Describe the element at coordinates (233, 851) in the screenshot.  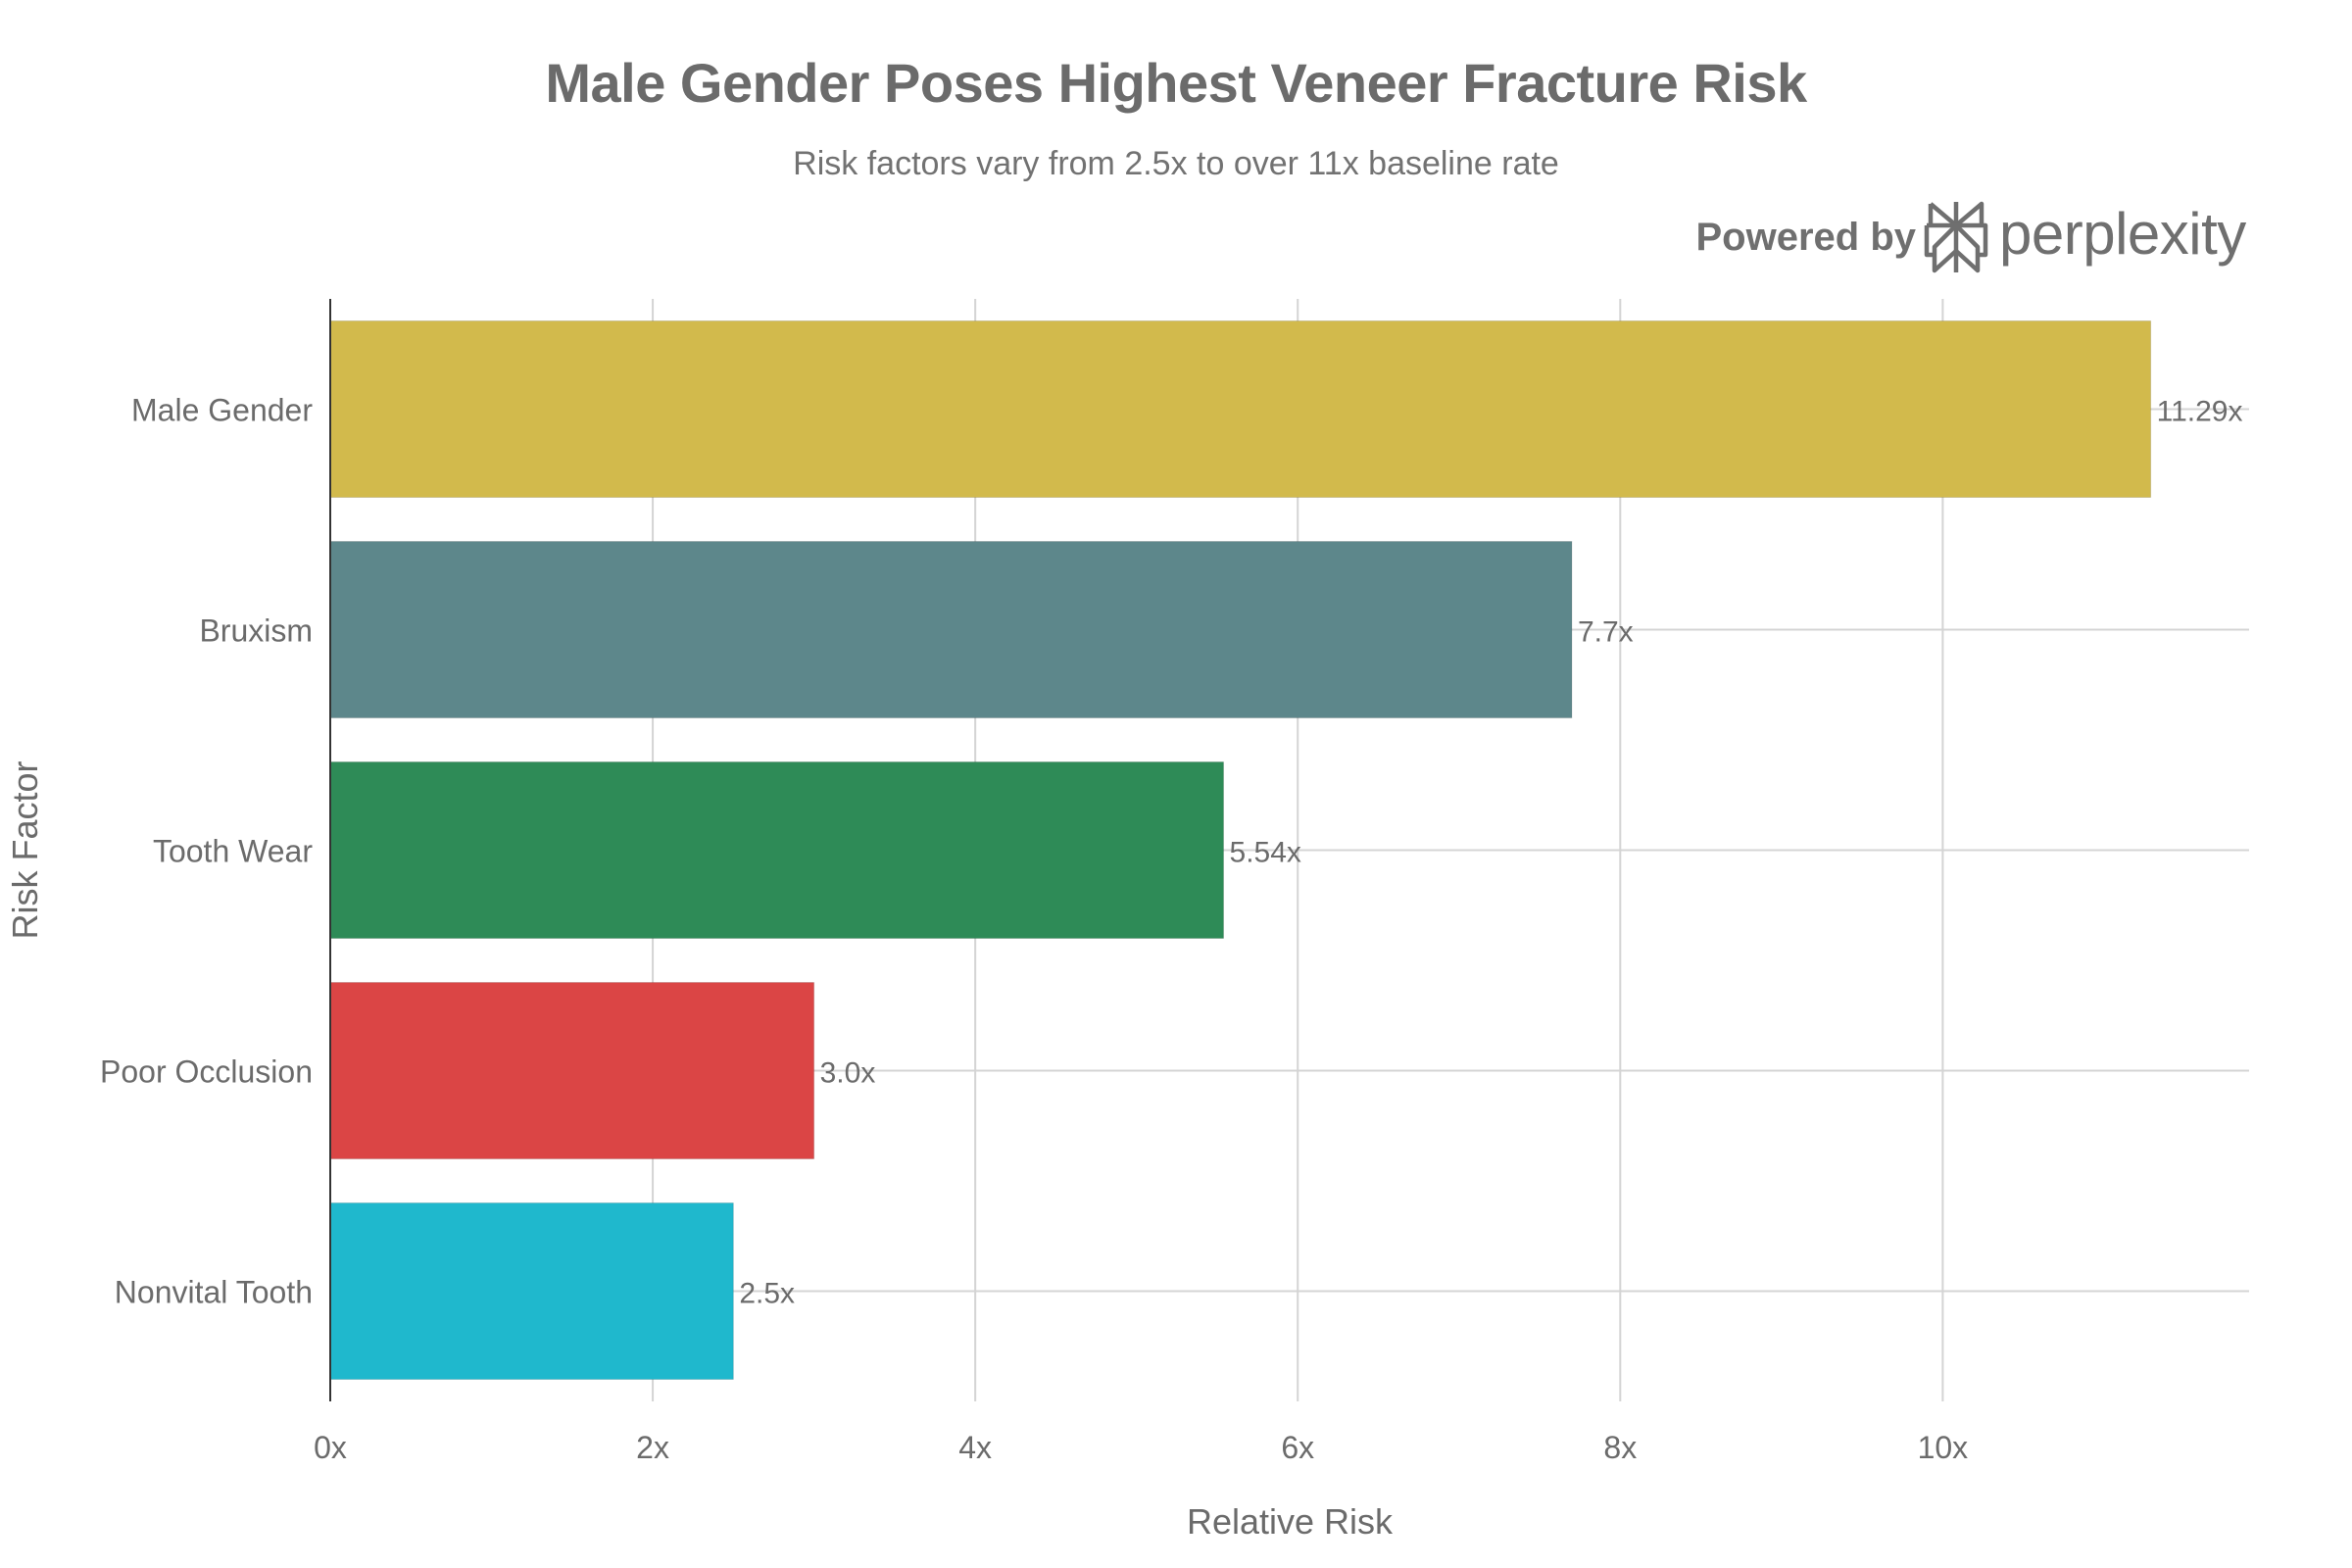
I see `category-label: Tooth Wear` at that location.